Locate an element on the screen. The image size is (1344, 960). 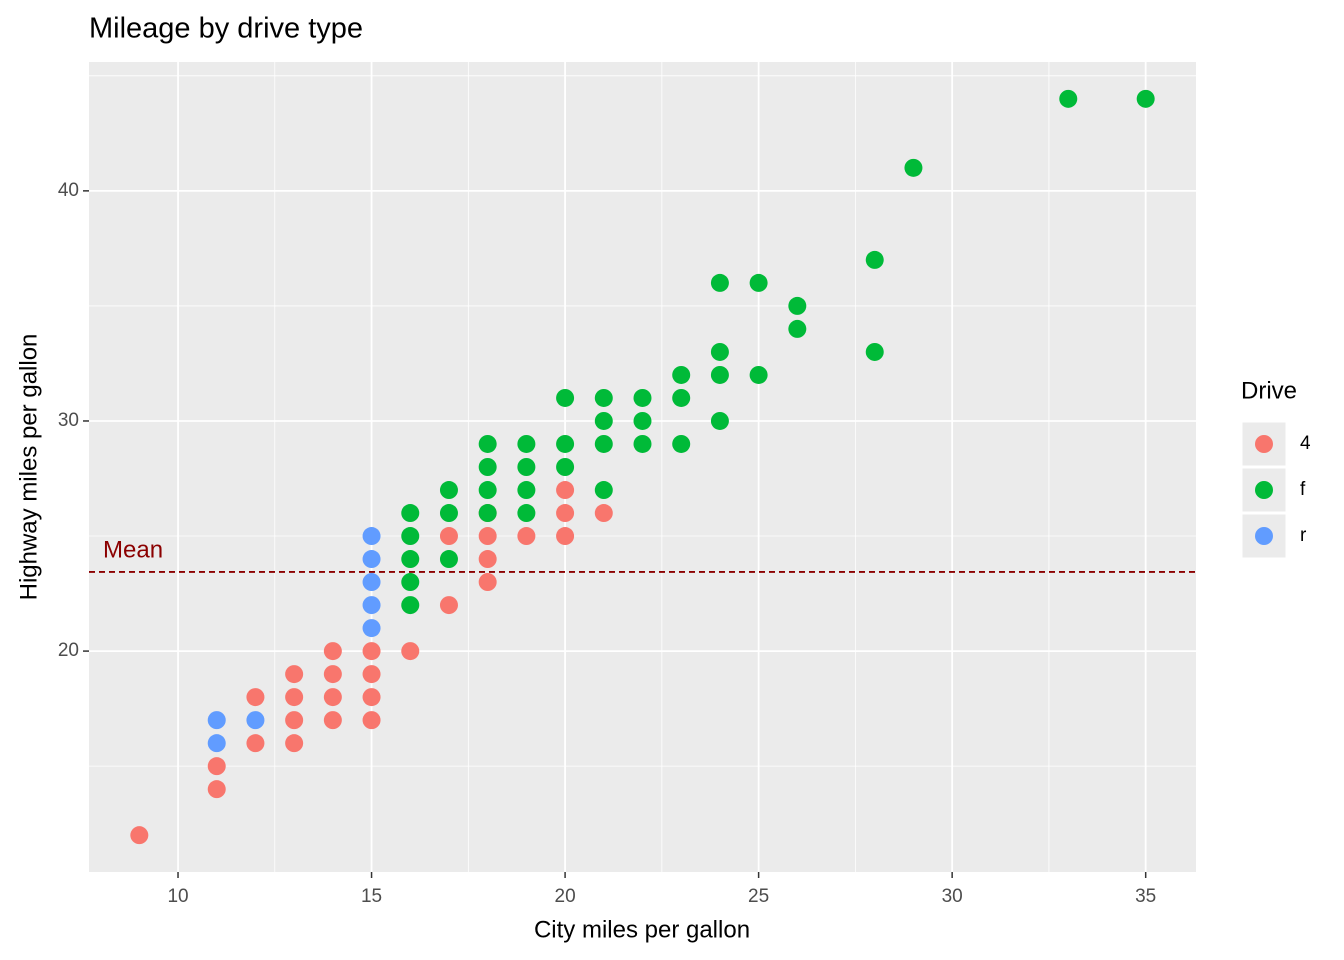
y-axis-title: Highway miles per gallon is located at coordinates (28, 467).